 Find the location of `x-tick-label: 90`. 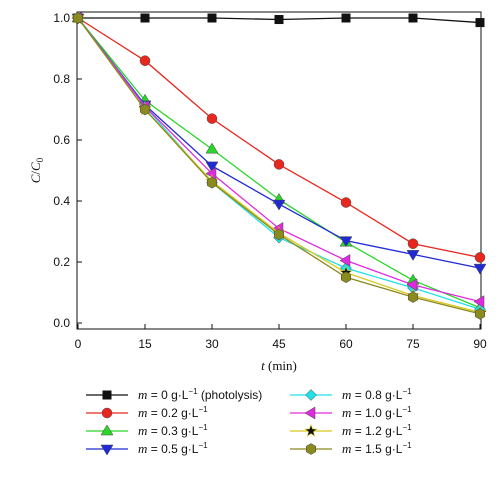

x-tick-label: 90 is located at coordinates (480, 344).